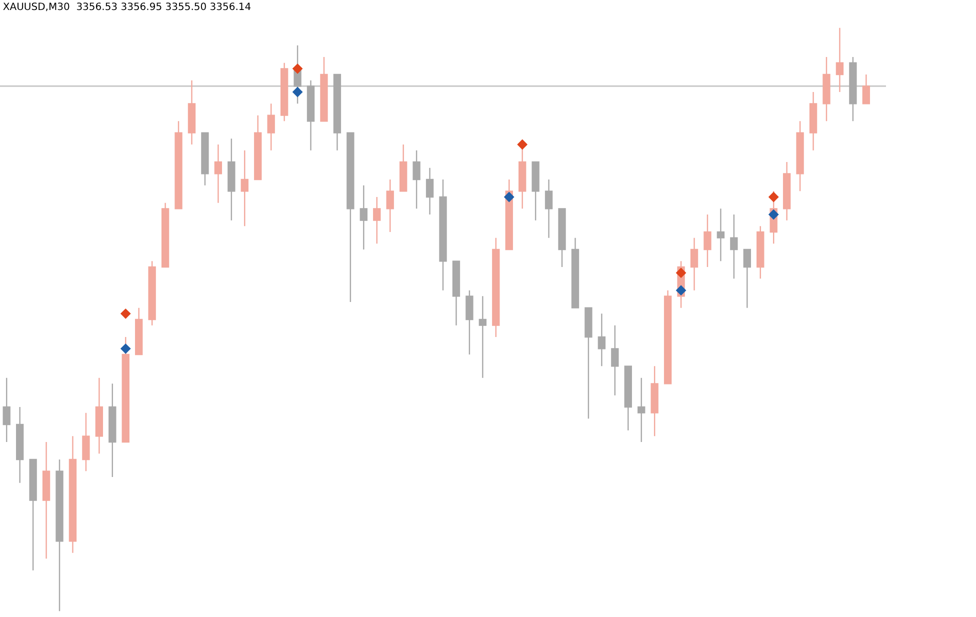 The height and width of the screenshot is (617, 976). I want to click on chart-title: XAUUSD,M30 3356.53 3356.95 3355.50 3356.14, so click(127, 8).